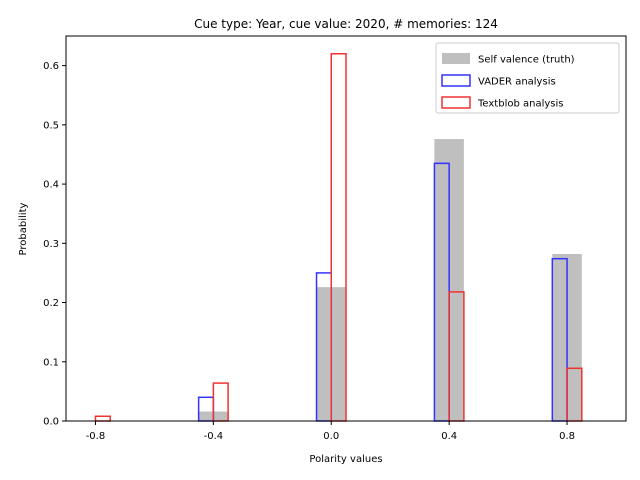  What do you see at coordinates (51, 185) in the screenshot?
I see `y-tick-label: 0.4` at bounding box center [51, 185].